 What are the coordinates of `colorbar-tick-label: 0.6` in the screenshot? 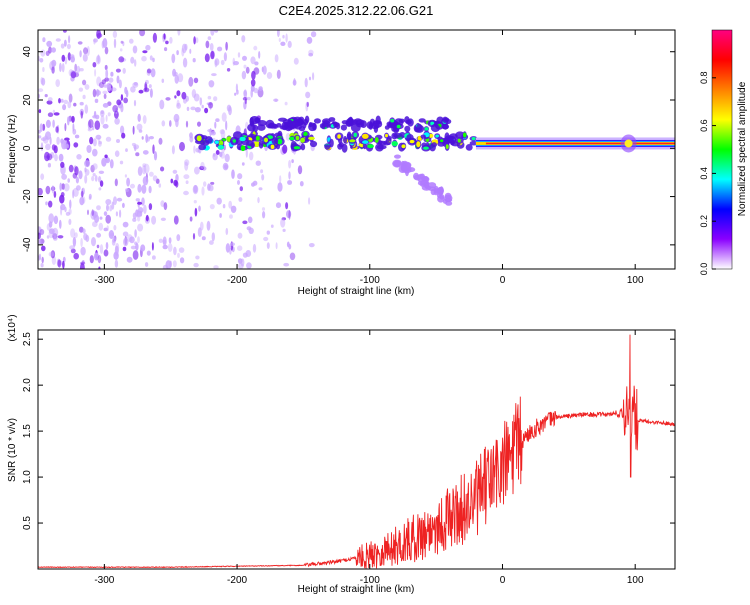 It's located at (704, 125).